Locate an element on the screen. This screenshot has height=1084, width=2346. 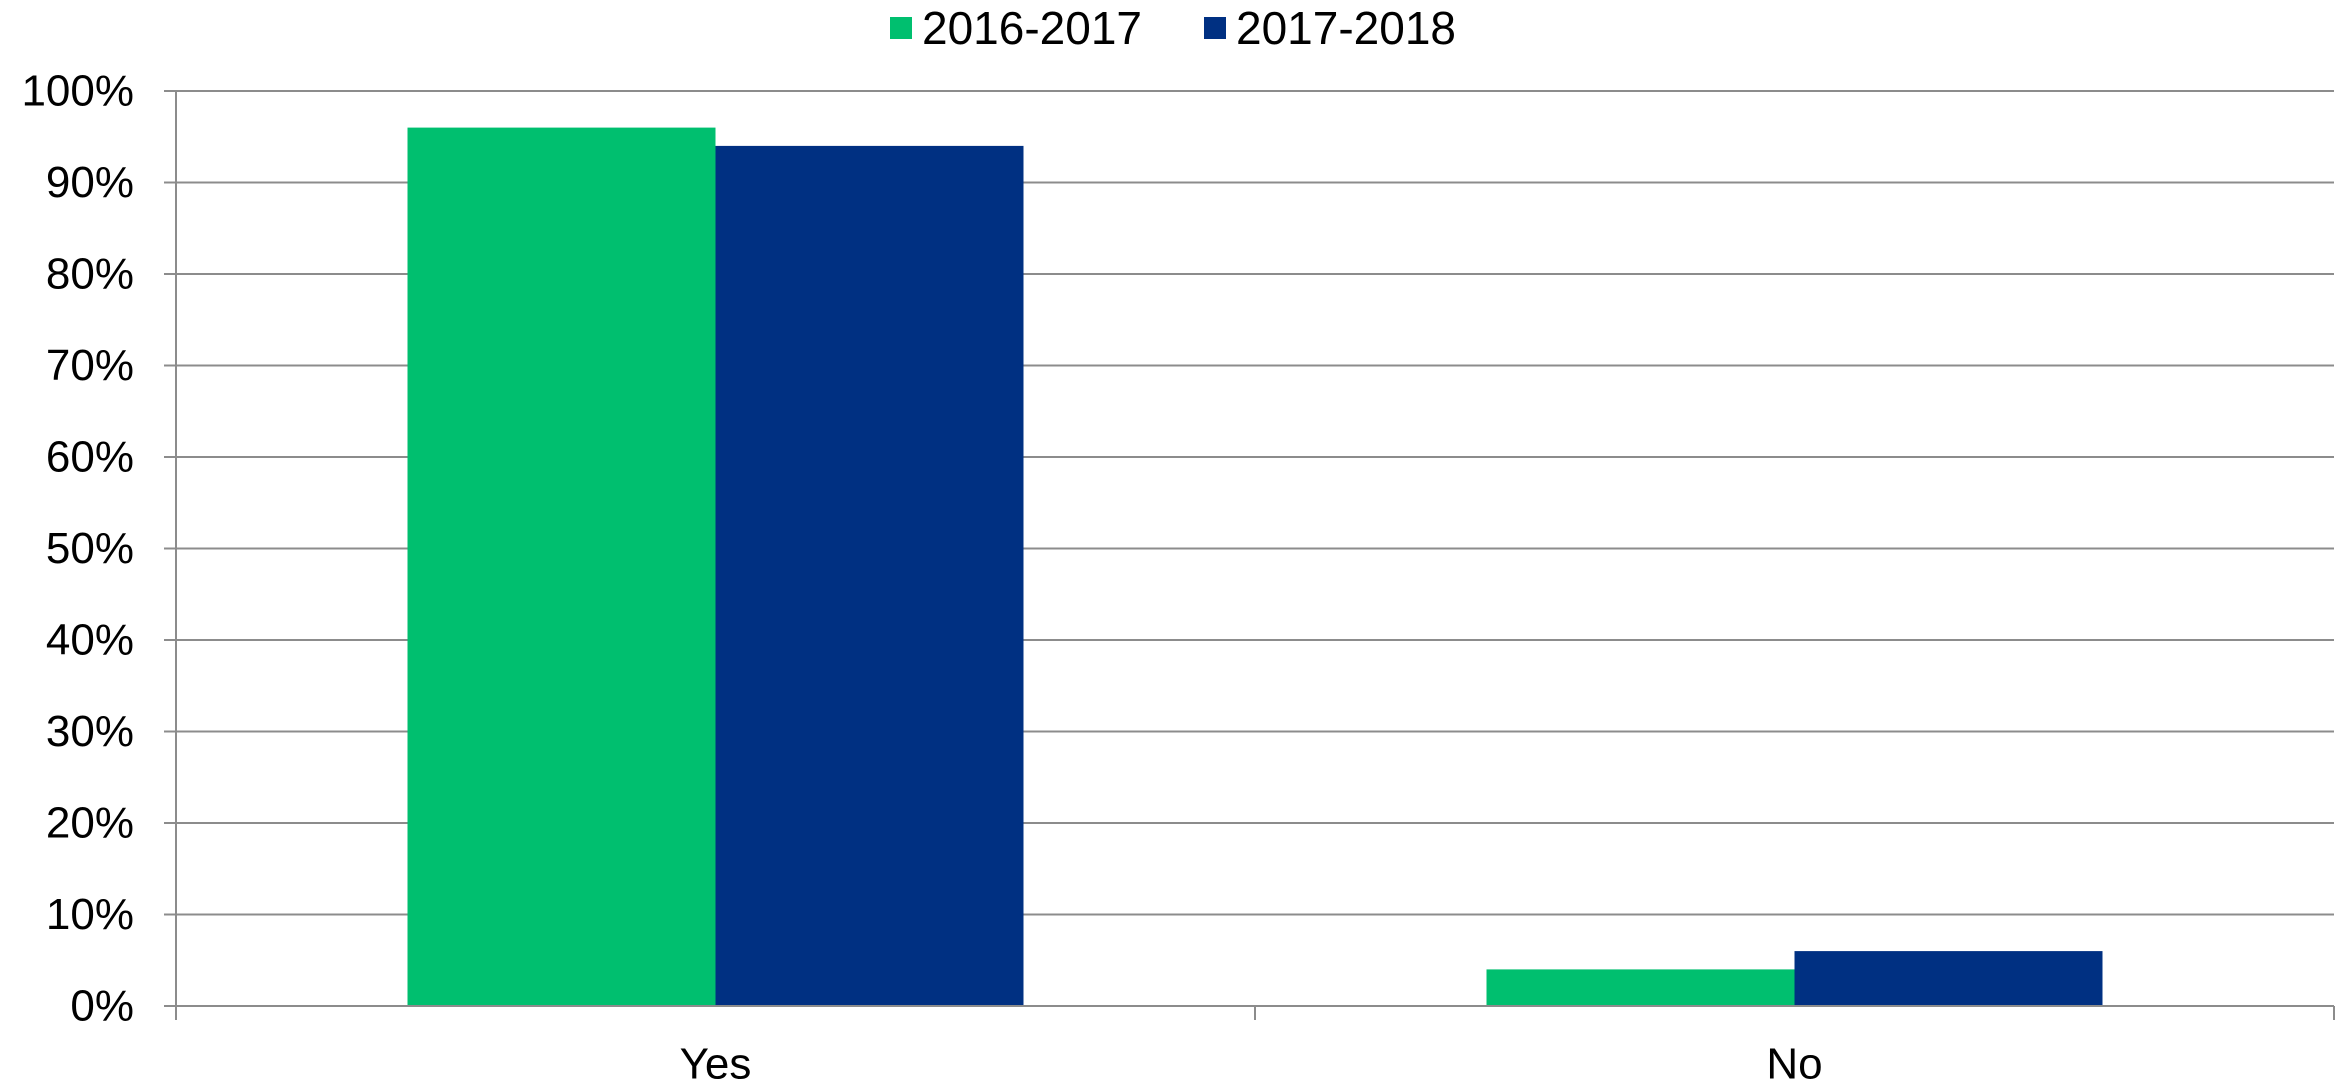
y-tick-label: 10% is located at coordinates (90, 914).